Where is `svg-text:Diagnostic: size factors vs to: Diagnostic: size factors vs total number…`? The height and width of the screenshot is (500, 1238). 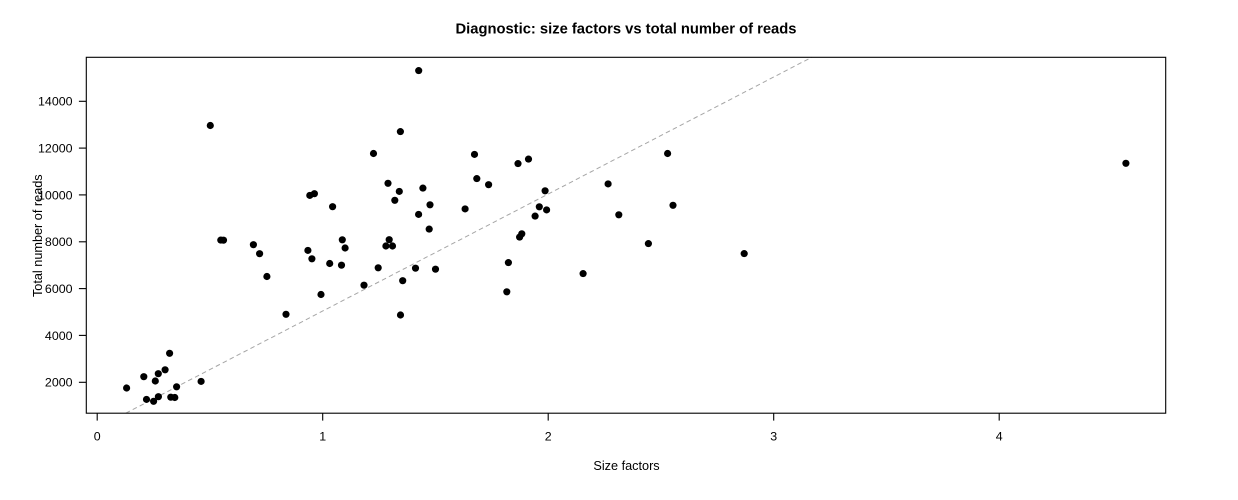
svg-text:Diagnostic: size factors vs to: Diagnostic: size factors vs total number… is located at coordinates (626, 29).